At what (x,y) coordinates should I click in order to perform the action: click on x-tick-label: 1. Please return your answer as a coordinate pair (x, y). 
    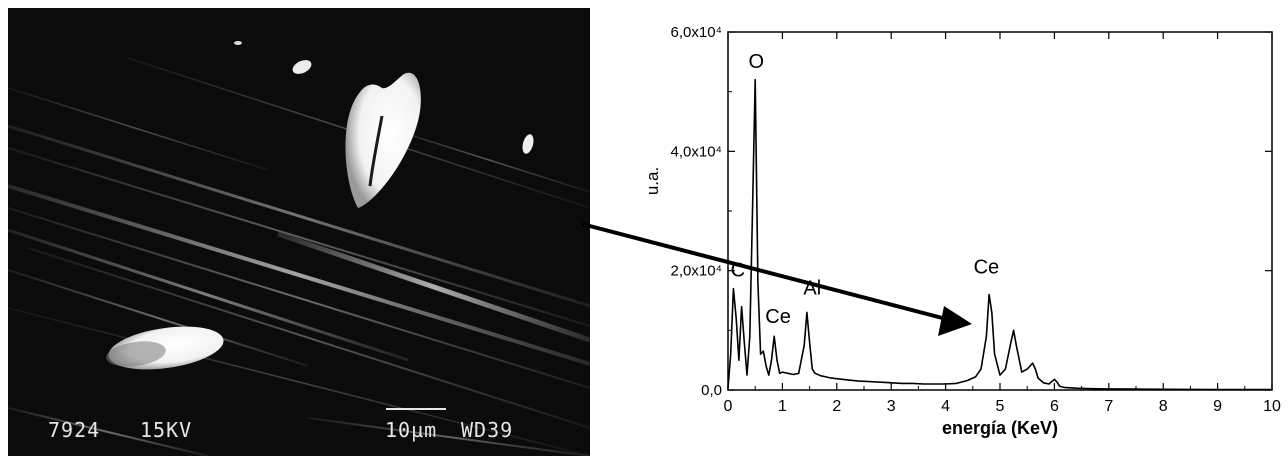
    Looking at the image, I should click on (782, 406).